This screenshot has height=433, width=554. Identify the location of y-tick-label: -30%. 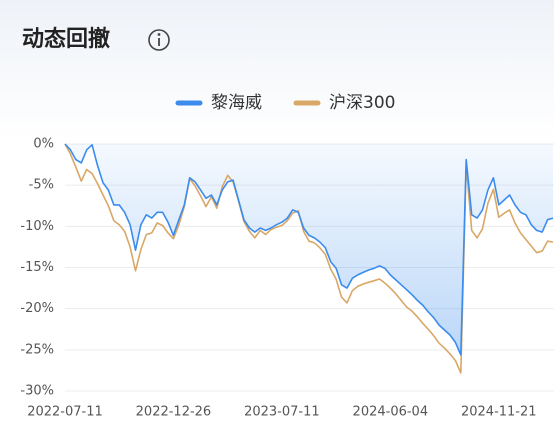
(37, 391).